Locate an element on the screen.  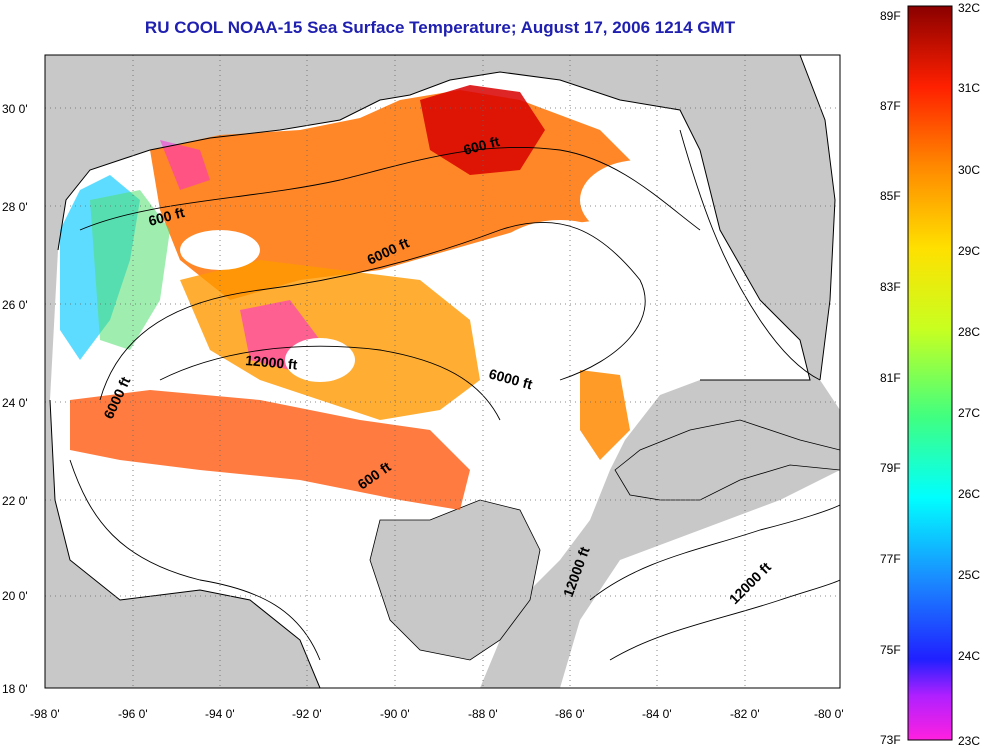
lon-tick: -86 0' is located at coordinates (570, 714).